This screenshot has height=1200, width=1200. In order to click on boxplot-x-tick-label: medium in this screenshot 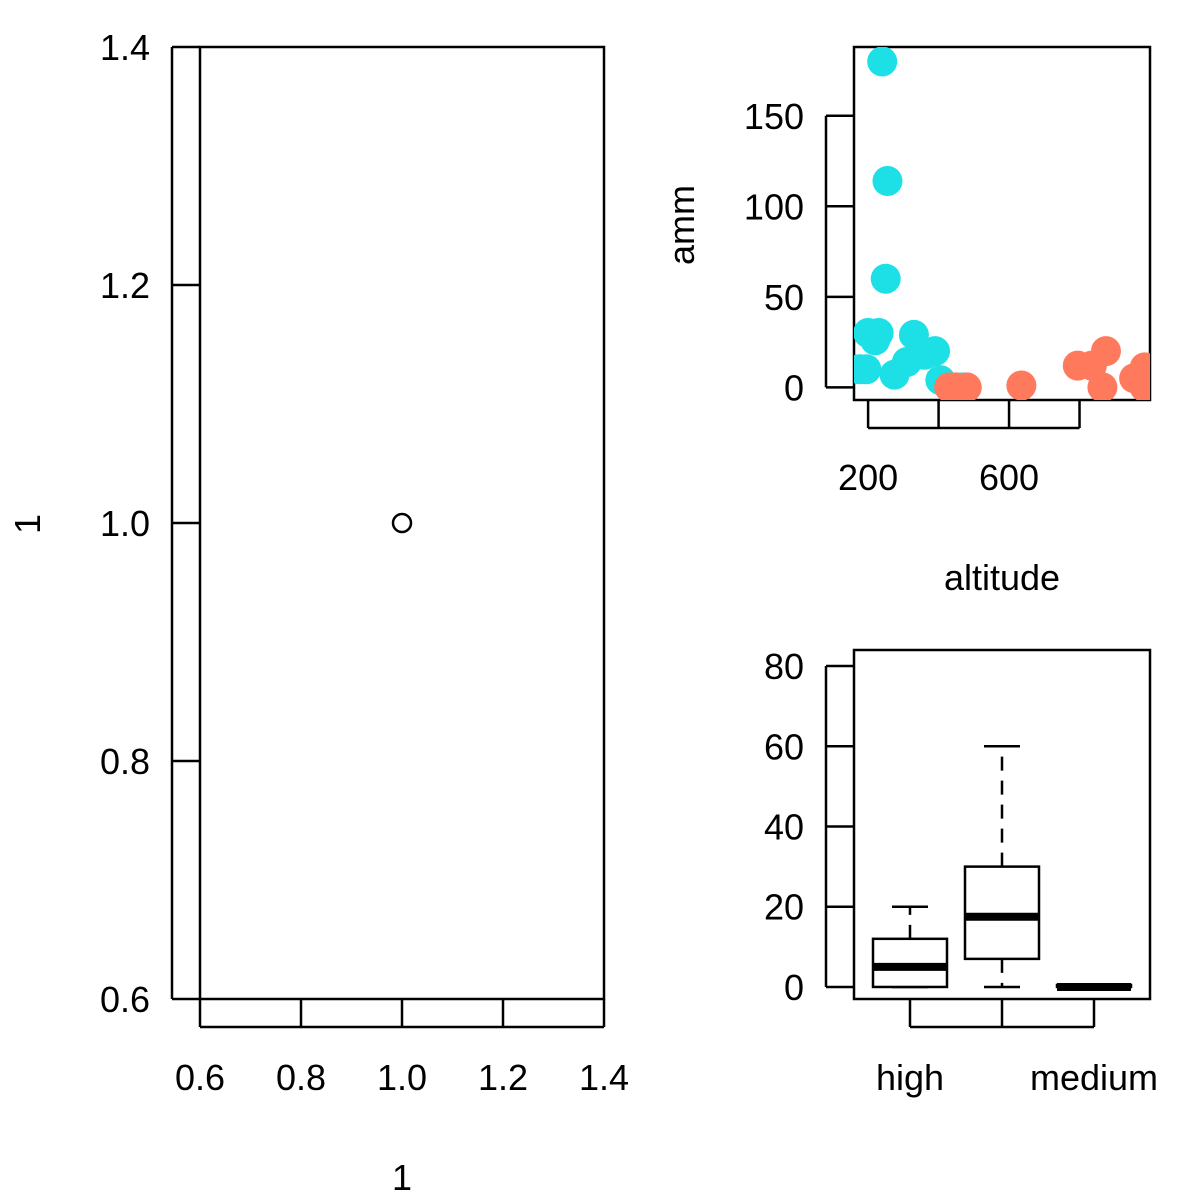, I will do `click(1094, 1077)`.